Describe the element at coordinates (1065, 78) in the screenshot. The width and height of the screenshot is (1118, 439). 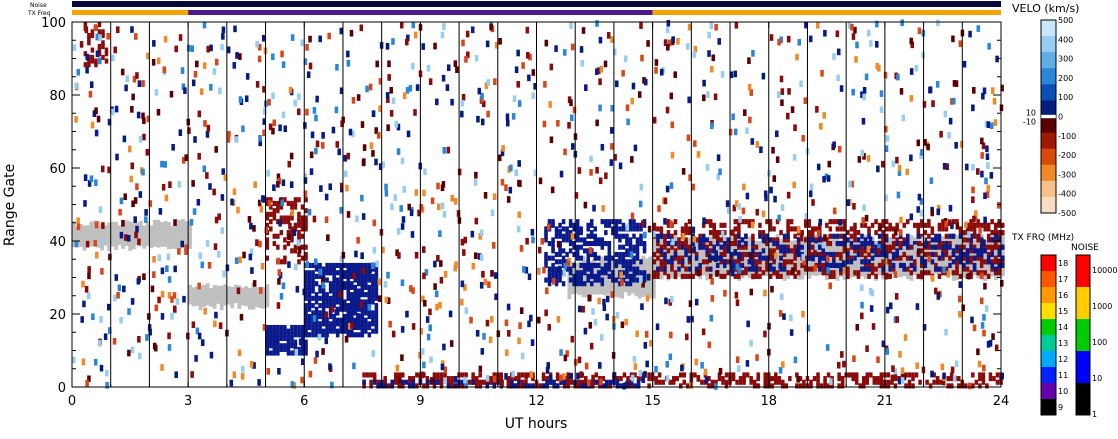
I see `velocity-colorbar-tick-label: 200` at that location.